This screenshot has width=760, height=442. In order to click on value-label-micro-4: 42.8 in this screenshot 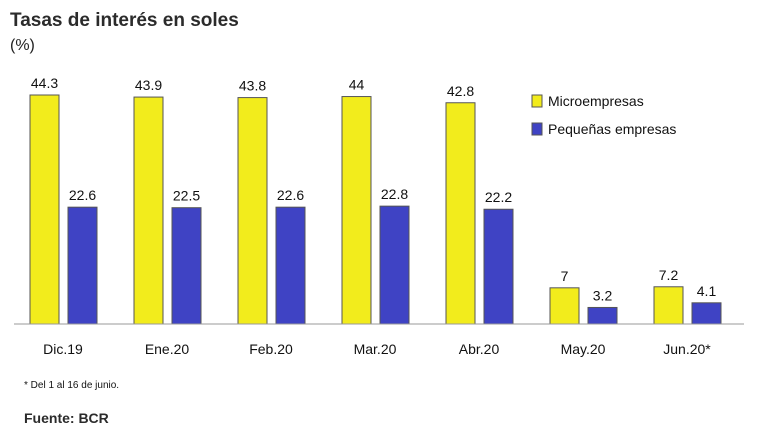, I will do `click(460, 91)`.